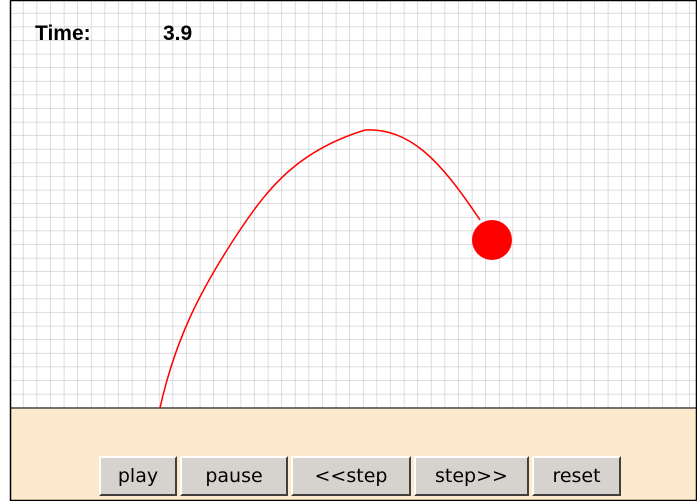  Describe the element at coordinates (63, 33) in the screenshot. I see `time-label: Time:` at that location.